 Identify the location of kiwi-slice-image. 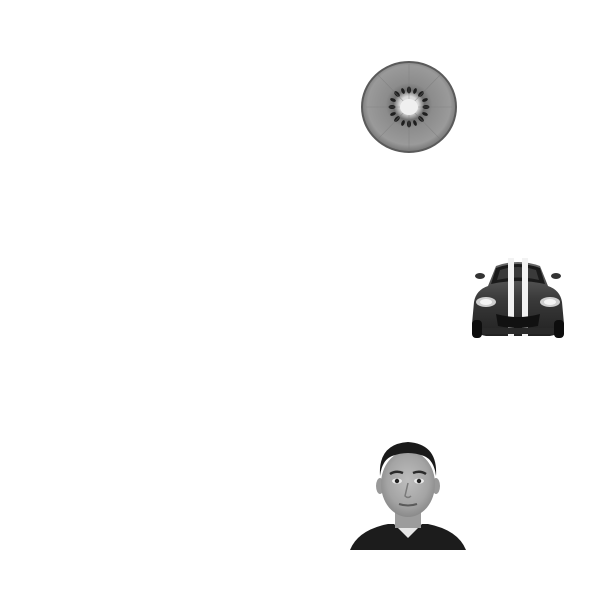
(409, 107).